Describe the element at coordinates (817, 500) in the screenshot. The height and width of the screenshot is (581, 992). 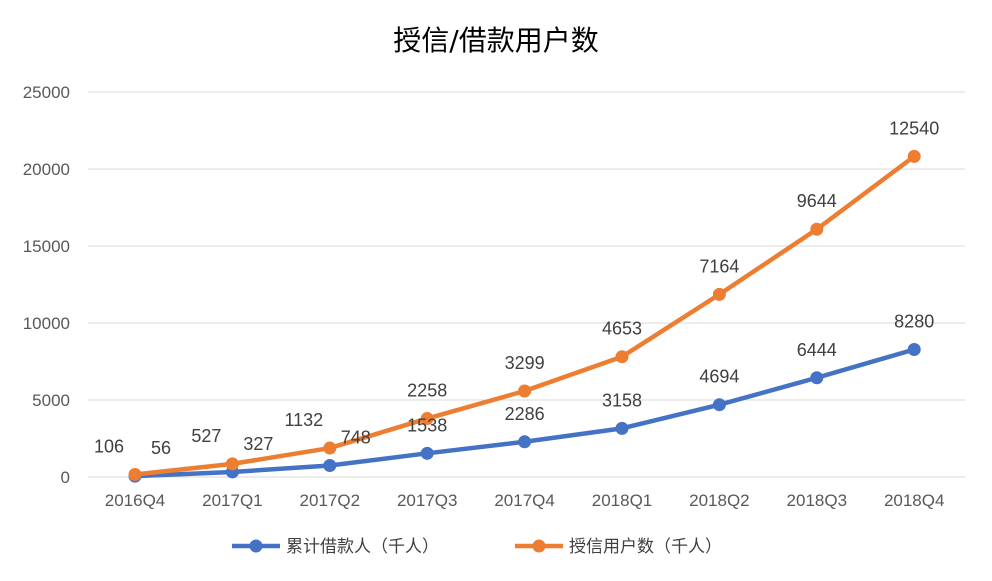
I see `x-tick-label: 2018Q3` at that location.